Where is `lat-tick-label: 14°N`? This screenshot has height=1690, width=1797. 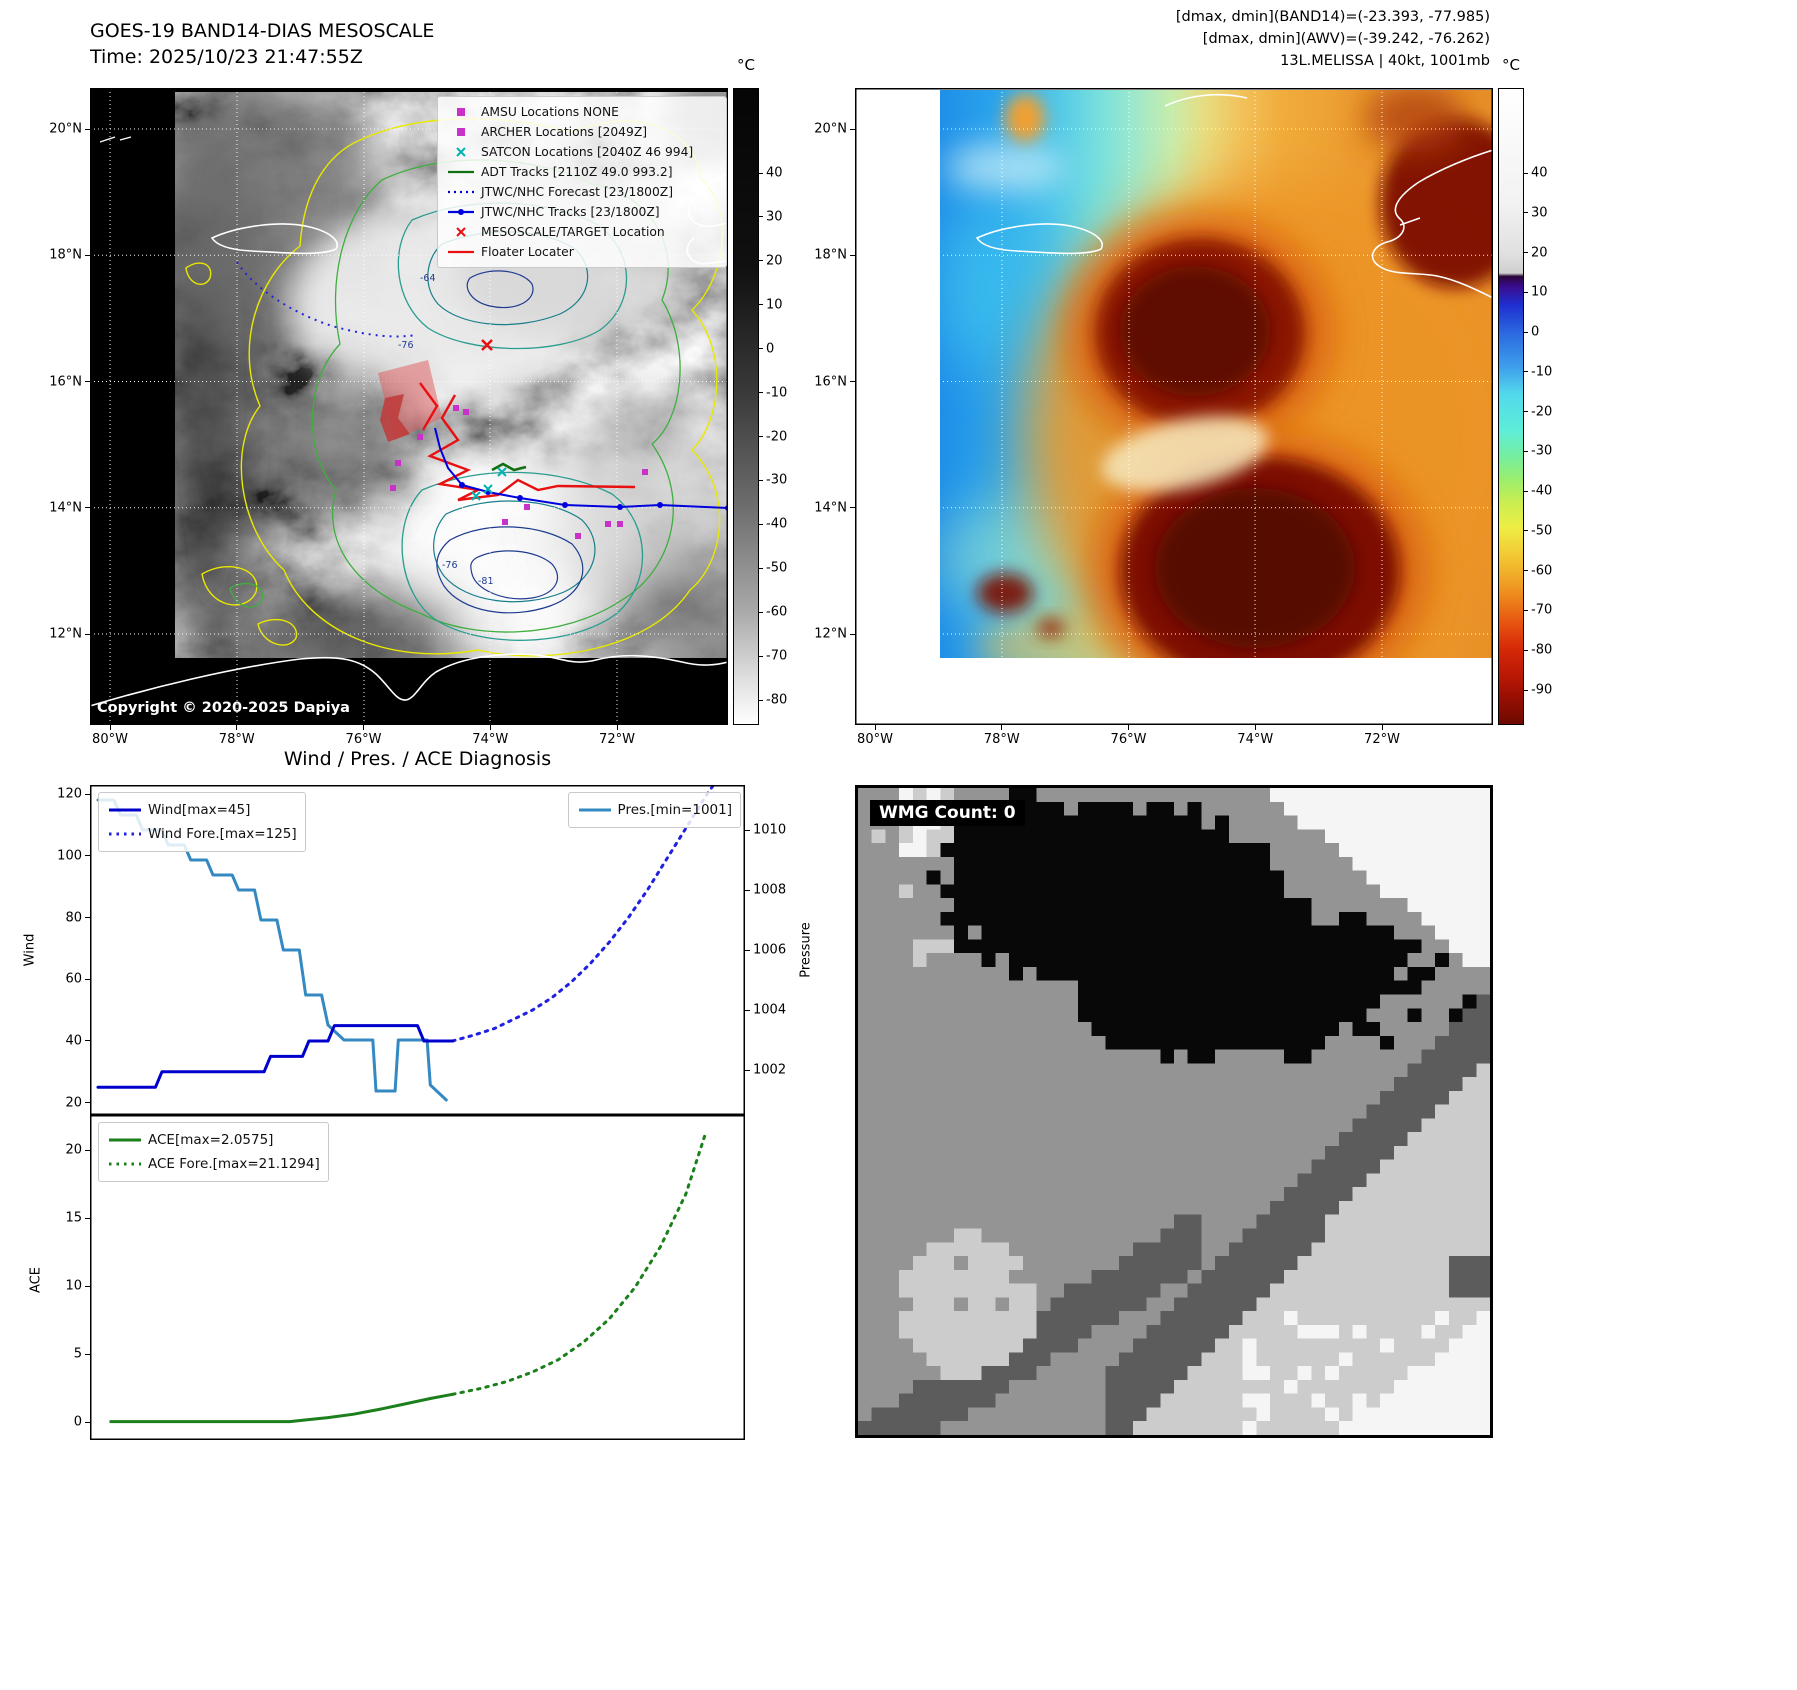 lat-tick-label: 14°N is located at coordinates (830, 508).